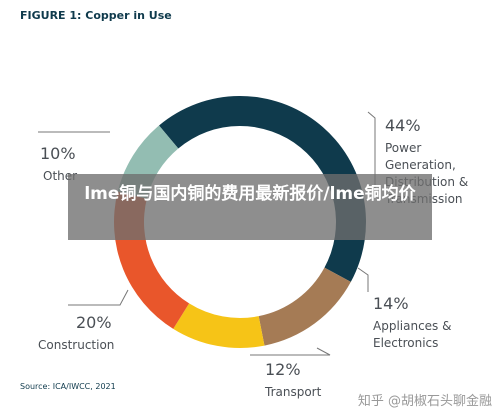  What do you see at coordinates (250, 207) in the screenshot?
I see `overlay-banner: lme铜与国内铜的费用最新报价/lme铜均价` at bounding box center [250, 207].